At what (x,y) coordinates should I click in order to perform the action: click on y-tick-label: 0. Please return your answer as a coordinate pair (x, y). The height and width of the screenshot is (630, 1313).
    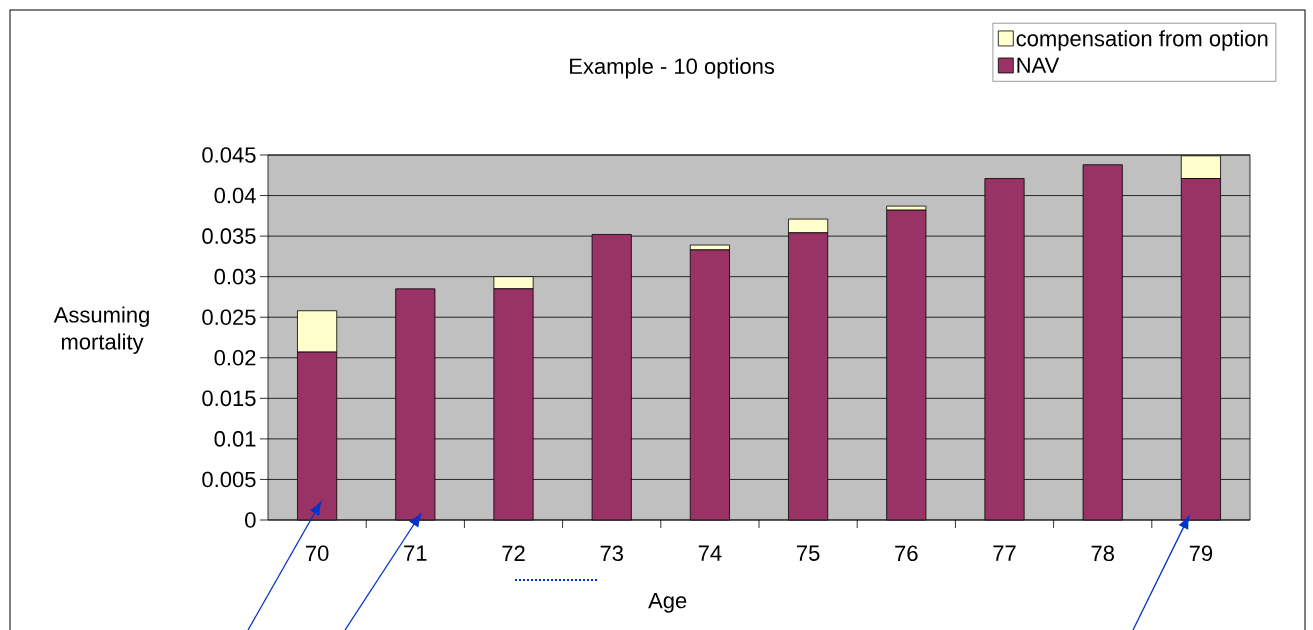
    Looking at the image, I should click on (250, 520).